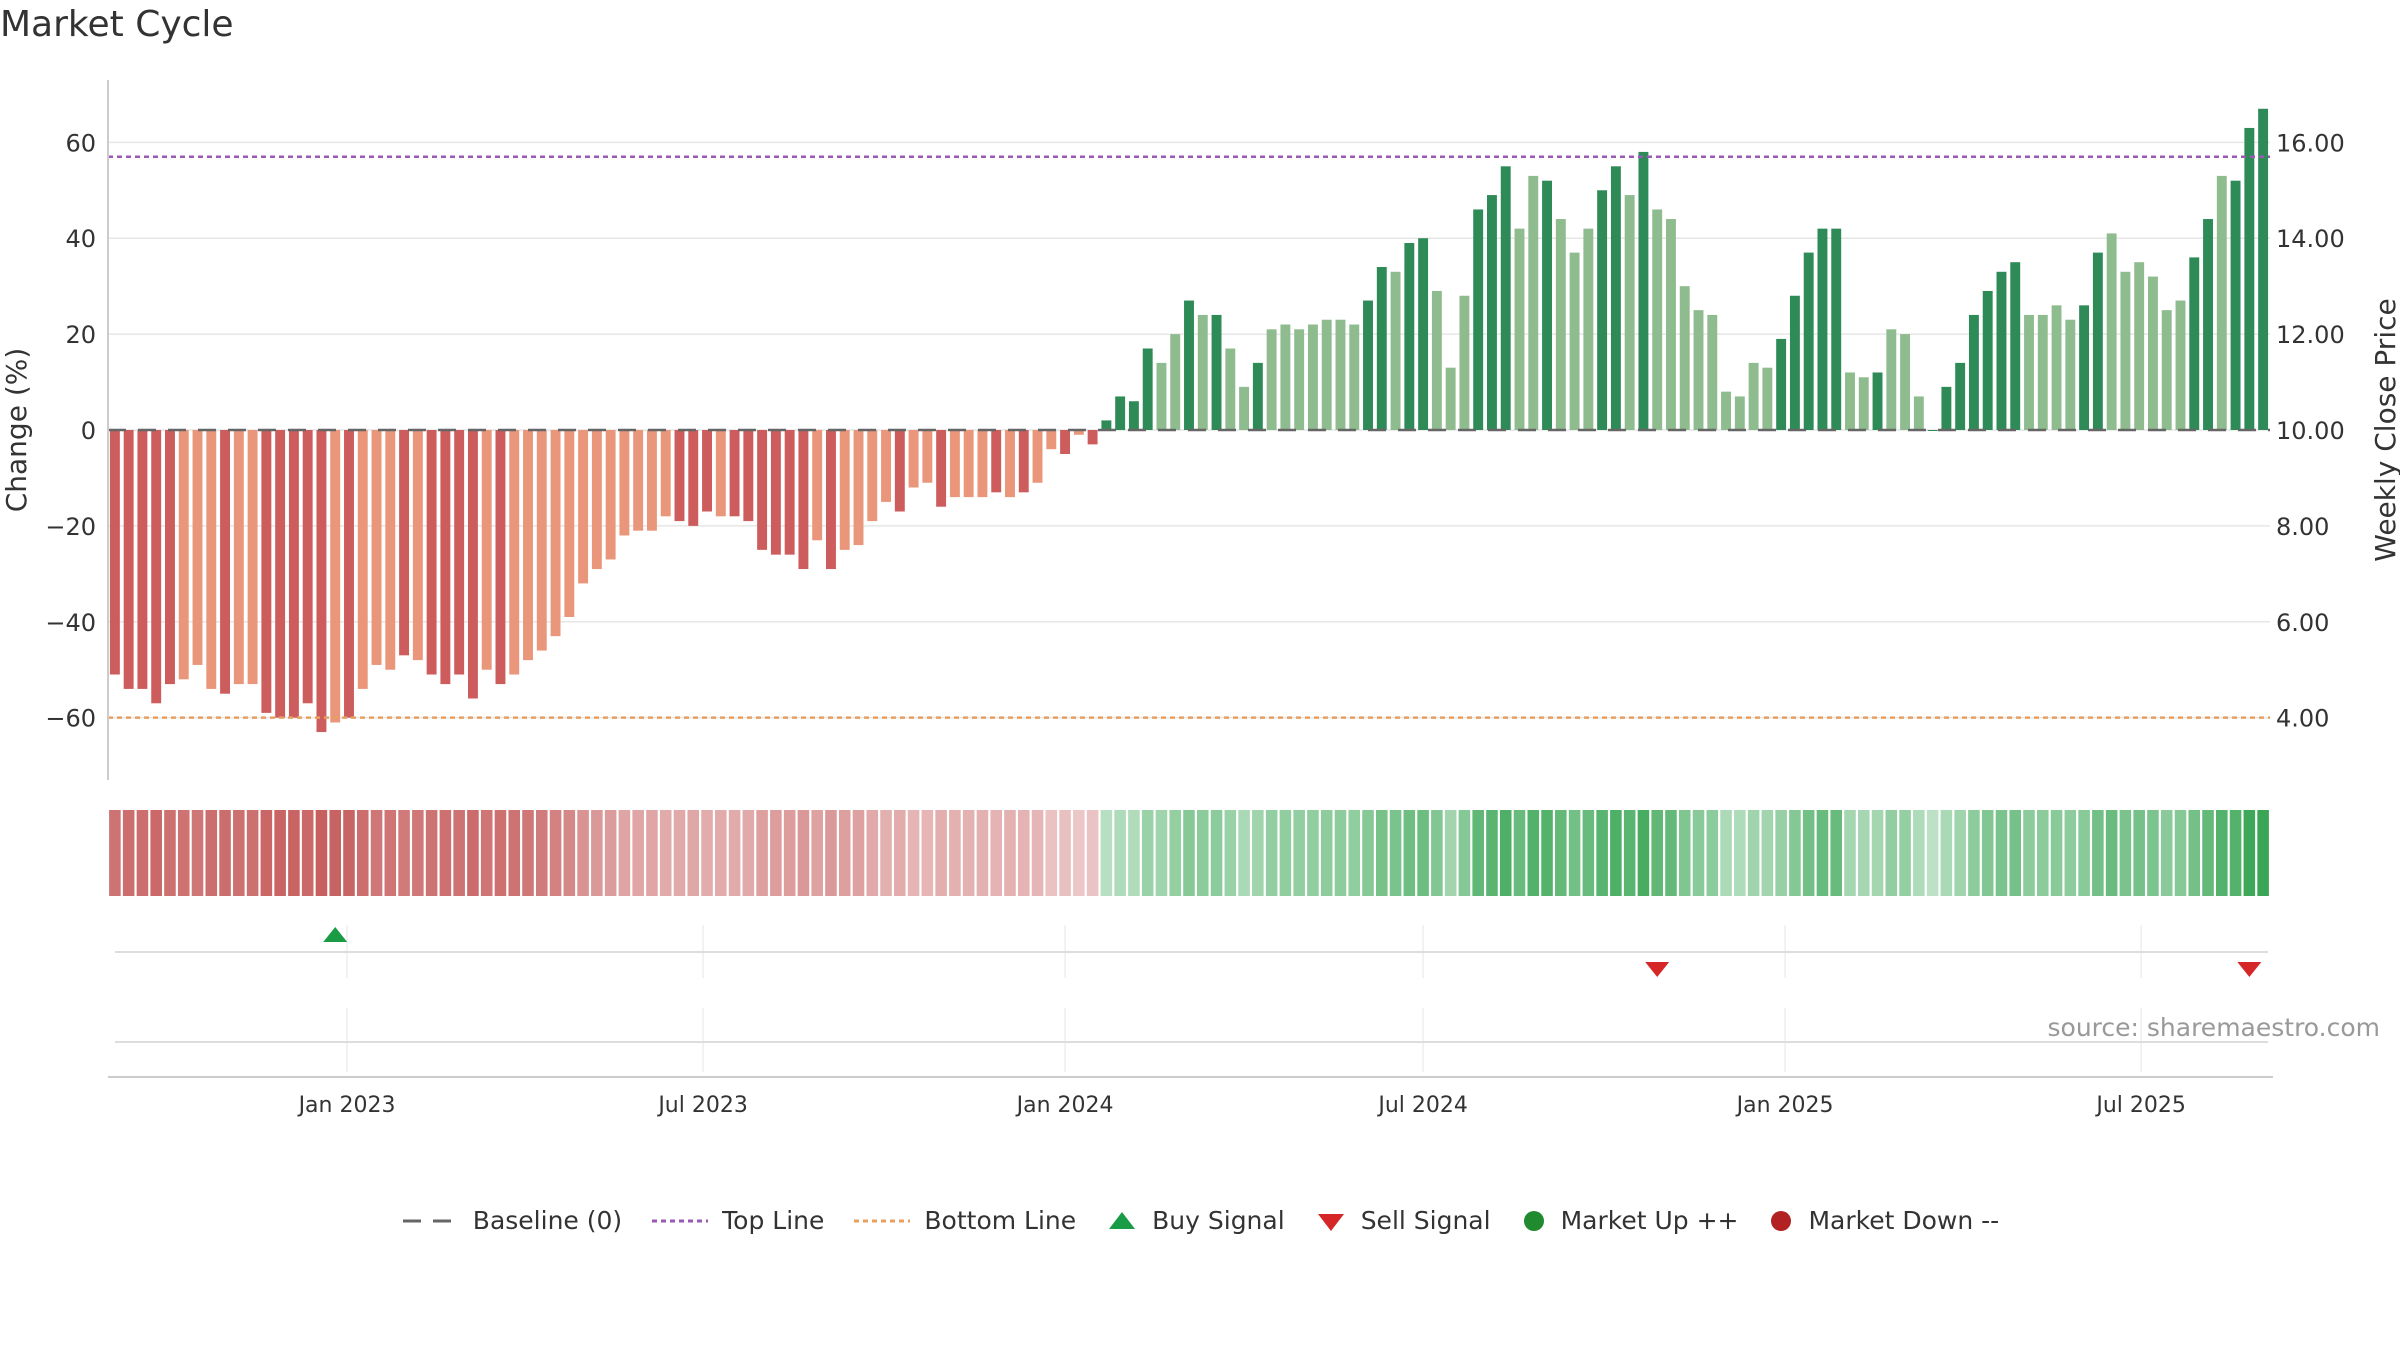  I want to click on y-right-tick-label: 10.00, so click(2310, 431).